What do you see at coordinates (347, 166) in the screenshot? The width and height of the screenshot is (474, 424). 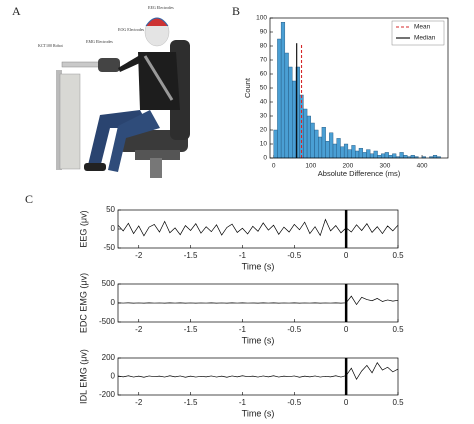 I see `x-tick-label: 200` at bounding box center [347, 166].